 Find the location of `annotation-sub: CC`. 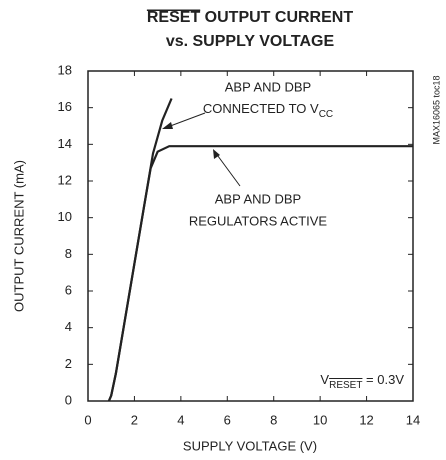

annotation-sub: CC is located at coordinates (326, 114).